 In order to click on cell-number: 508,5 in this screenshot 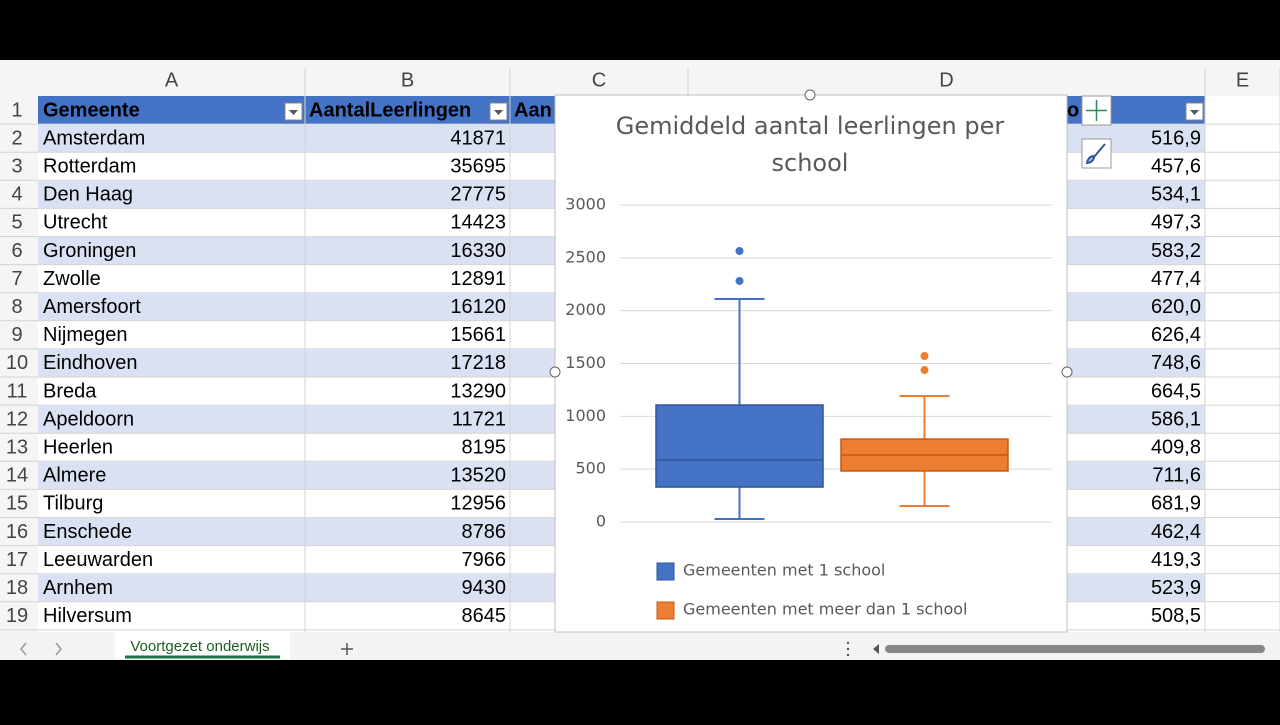, I will do `click(1176, 616)`.